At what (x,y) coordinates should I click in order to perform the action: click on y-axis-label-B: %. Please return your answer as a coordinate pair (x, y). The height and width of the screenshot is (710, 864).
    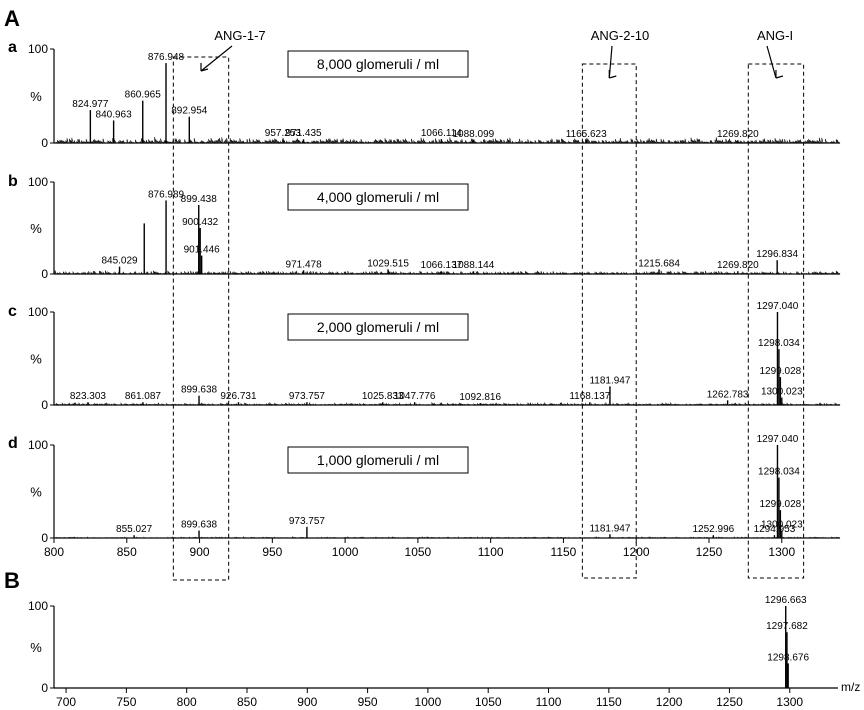
    Looking at the image, I should click on (36, 647).